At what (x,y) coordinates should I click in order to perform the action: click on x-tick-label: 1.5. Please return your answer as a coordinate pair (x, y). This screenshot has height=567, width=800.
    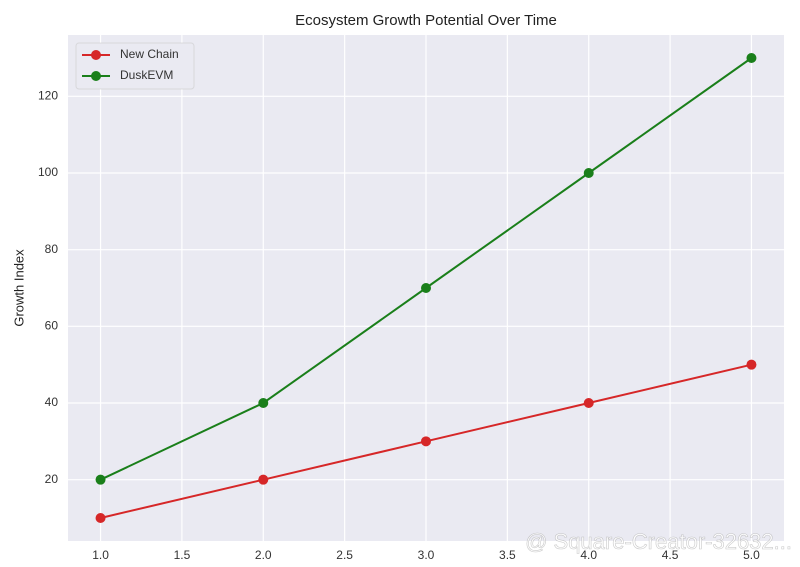
    Looking at the image, I should click on (182, 555).